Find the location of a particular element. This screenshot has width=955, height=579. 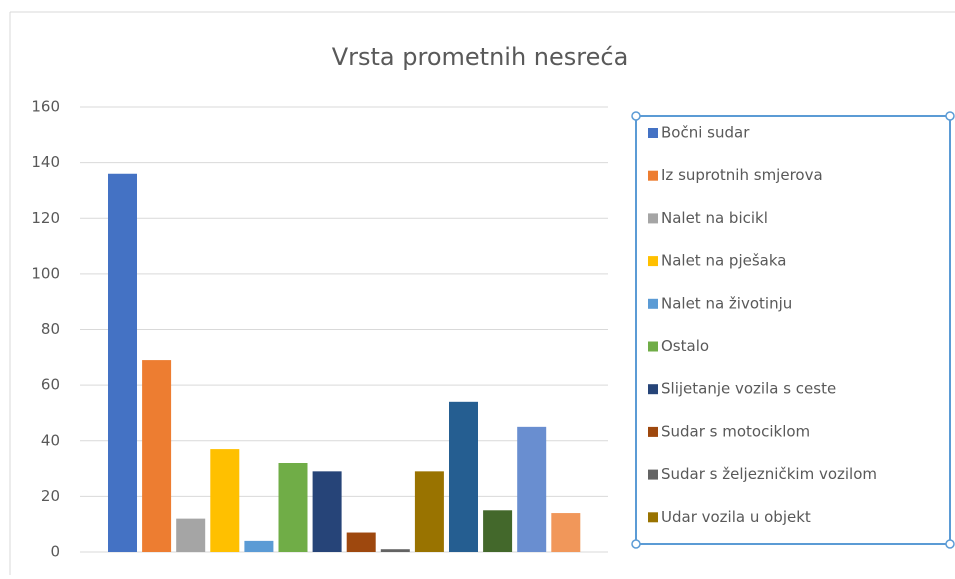

y-tick-label: 160 is located at coordinates (45, 107).